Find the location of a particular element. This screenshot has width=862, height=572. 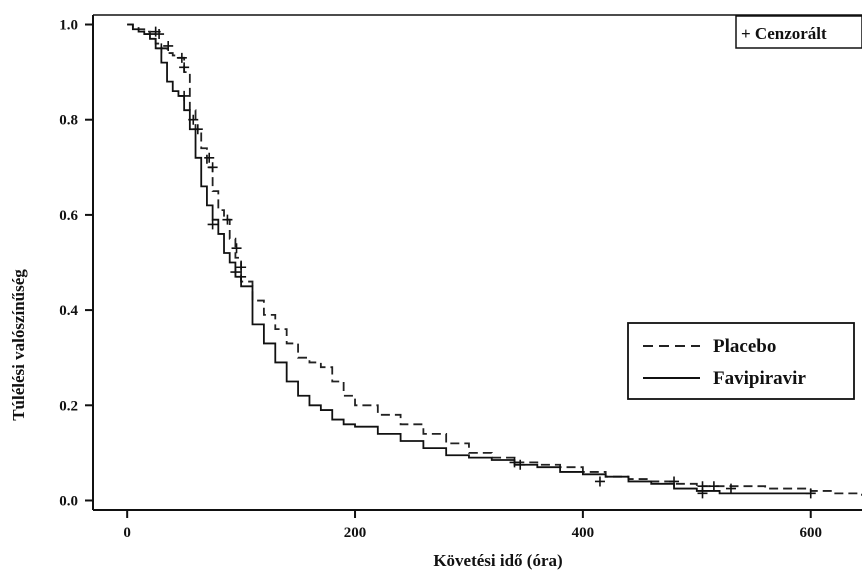

y-tick-label: 0.2 is located at coordinates (68, 406).